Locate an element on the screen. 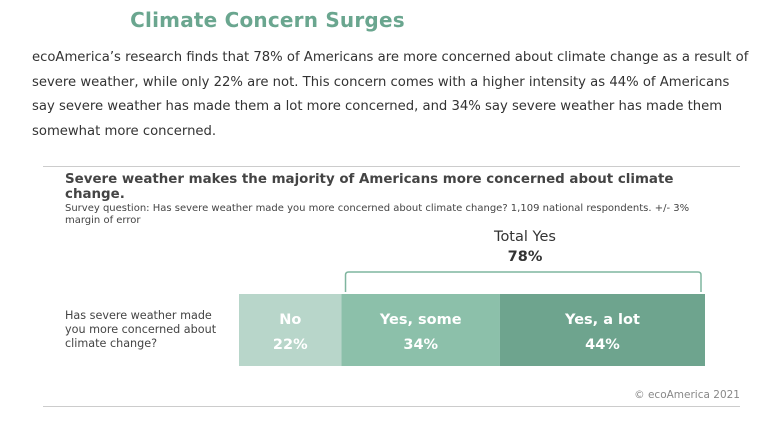  bar-group: No 22% Yes, some 34% Yes, a lot 44% is located at coordinates (472, 330).